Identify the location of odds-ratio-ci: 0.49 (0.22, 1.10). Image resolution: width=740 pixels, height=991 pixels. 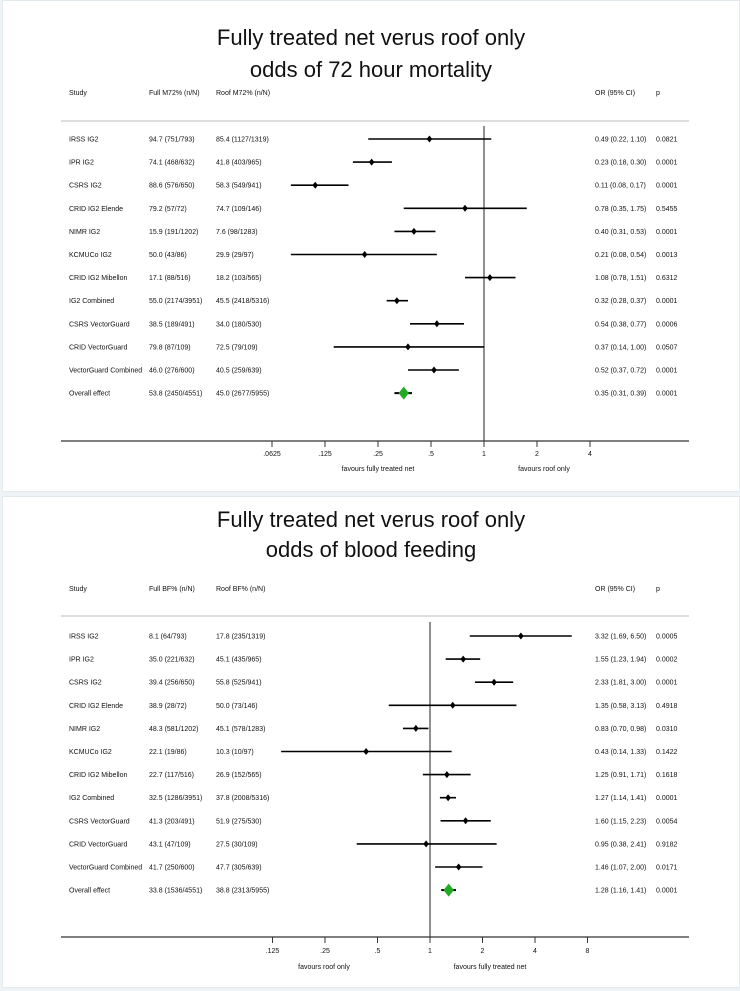
(620, 140).